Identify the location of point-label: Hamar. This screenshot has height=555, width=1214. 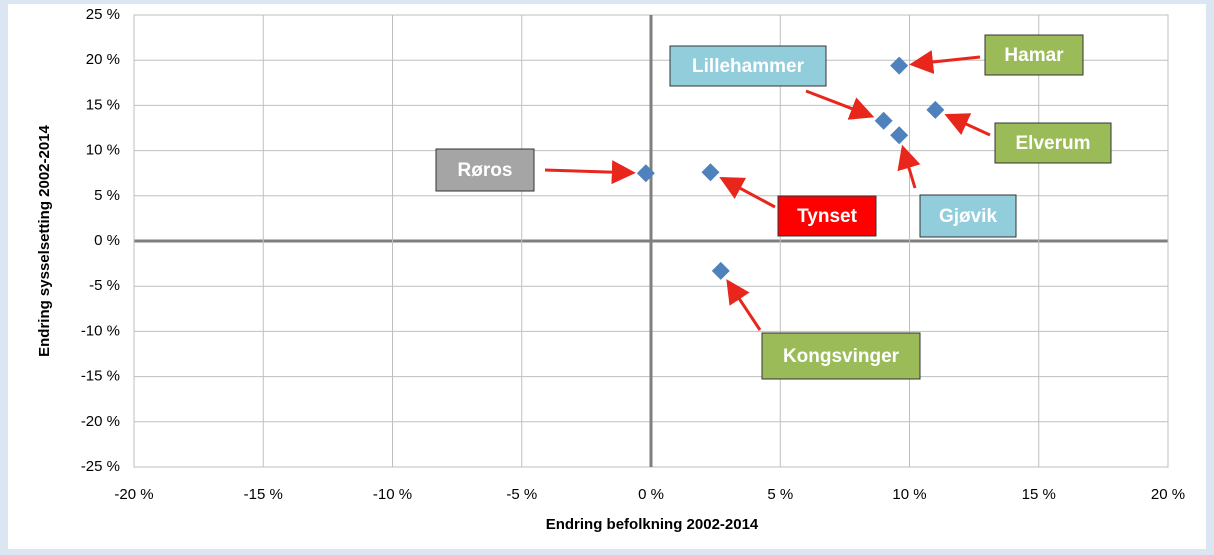
(1034, 55).